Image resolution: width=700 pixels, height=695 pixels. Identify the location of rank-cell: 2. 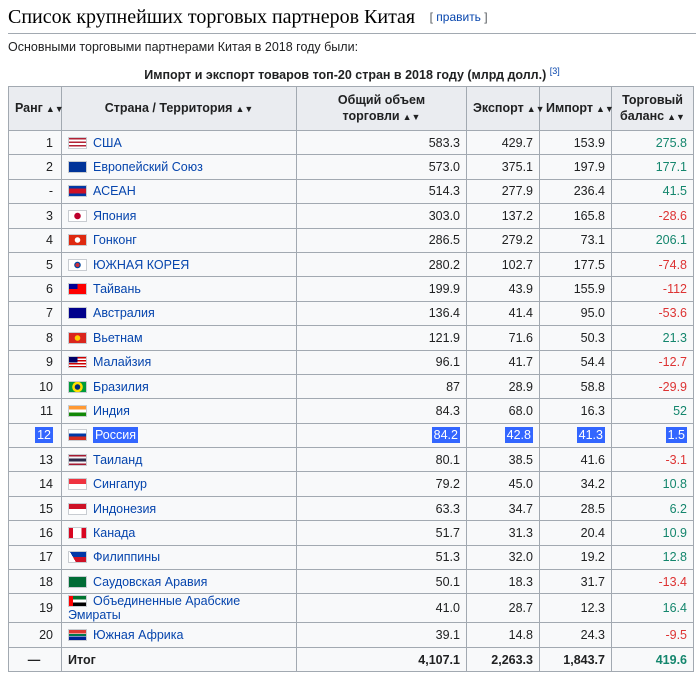
(35, 167).